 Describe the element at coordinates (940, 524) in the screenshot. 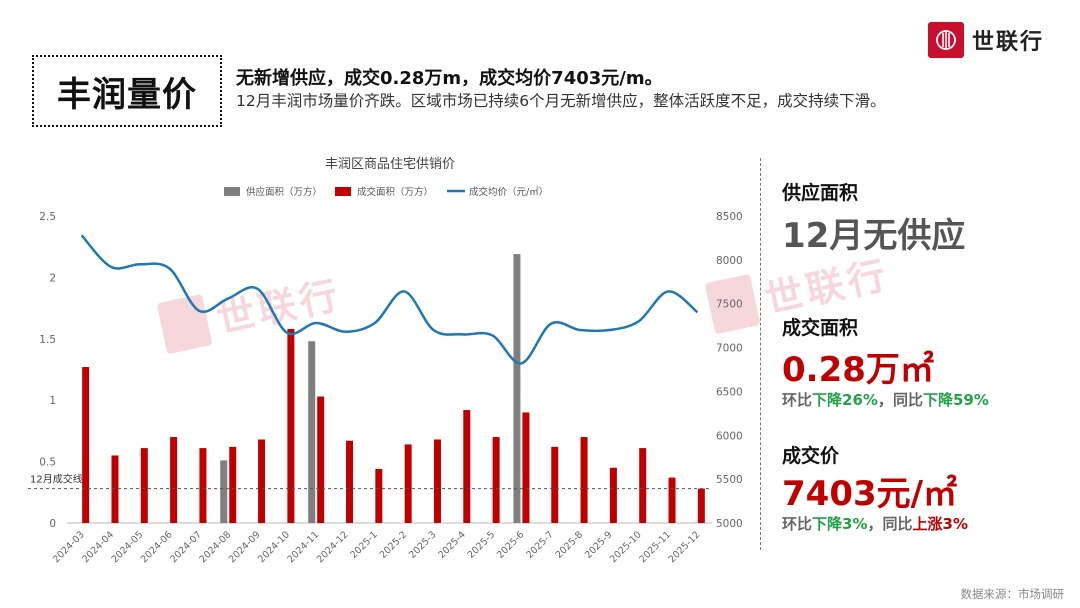

I see `yoy-change: 上涨3%` at that location.